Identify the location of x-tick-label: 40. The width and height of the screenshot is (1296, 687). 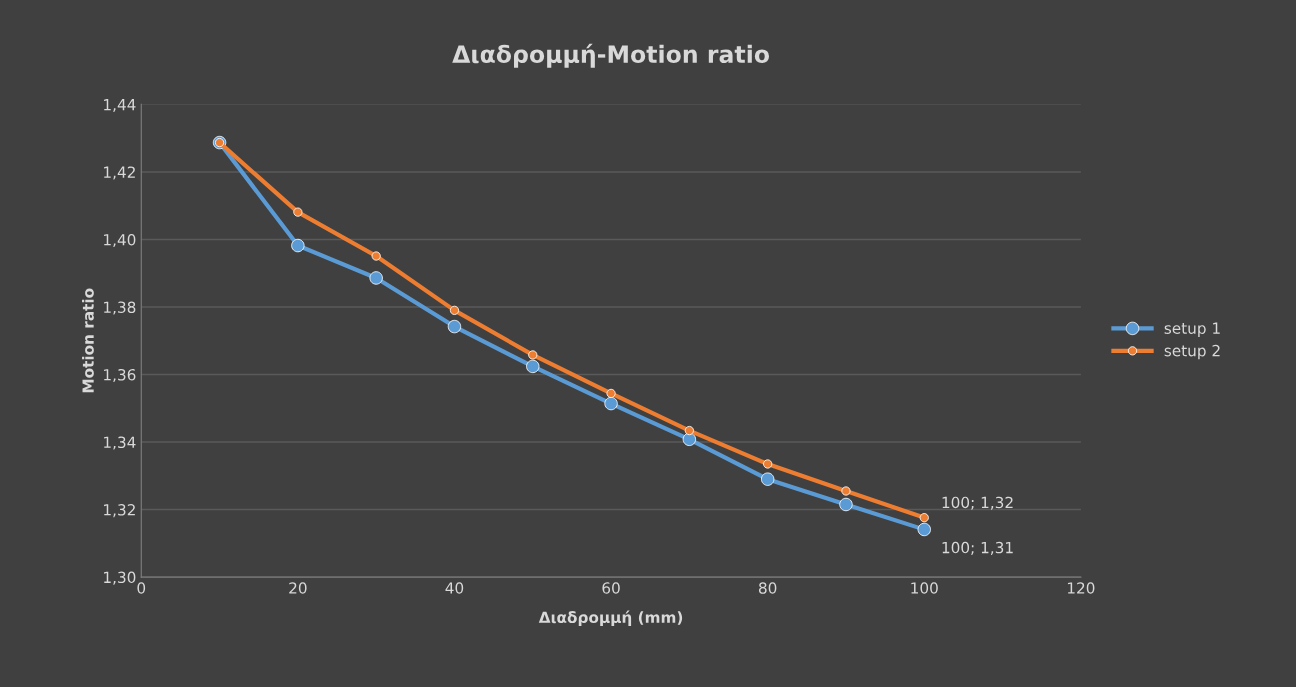
(454, 588).